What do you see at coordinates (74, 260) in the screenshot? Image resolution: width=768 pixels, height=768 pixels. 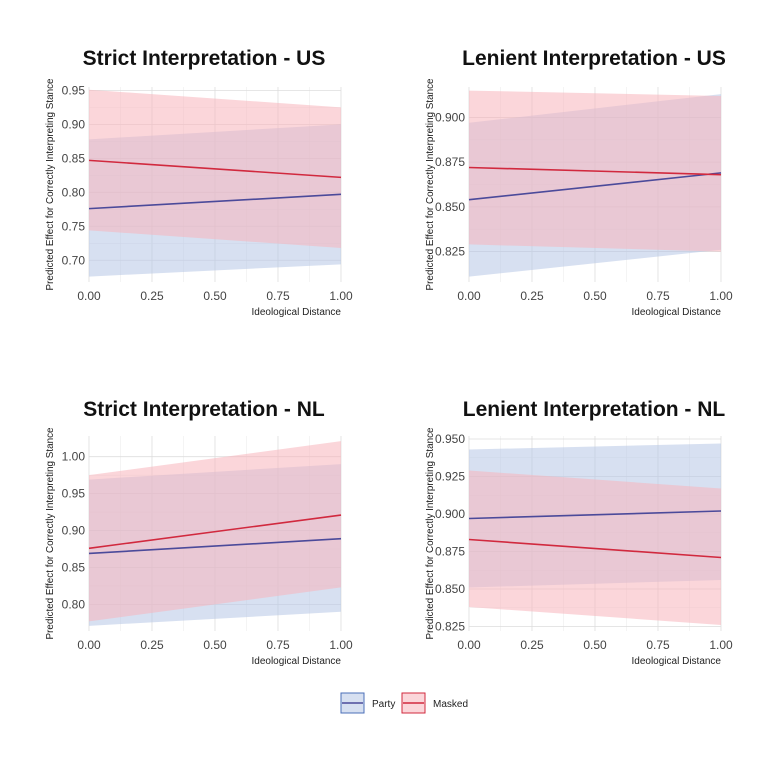 I see `y-tick-label: 0.70` at bounding box center [74, 260].